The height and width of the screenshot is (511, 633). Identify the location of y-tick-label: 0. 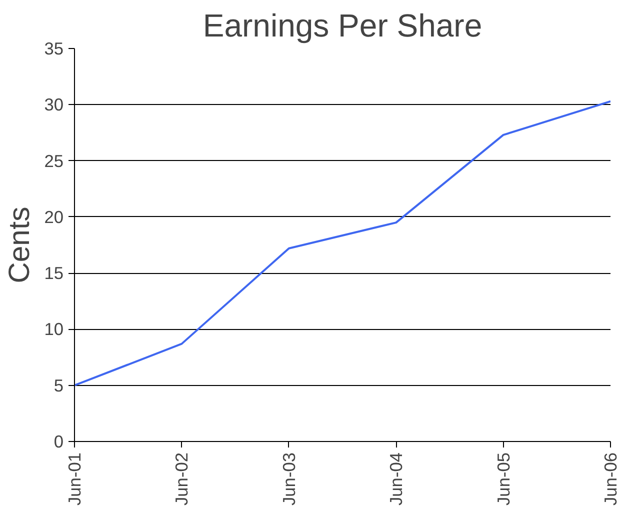
(59, 442).